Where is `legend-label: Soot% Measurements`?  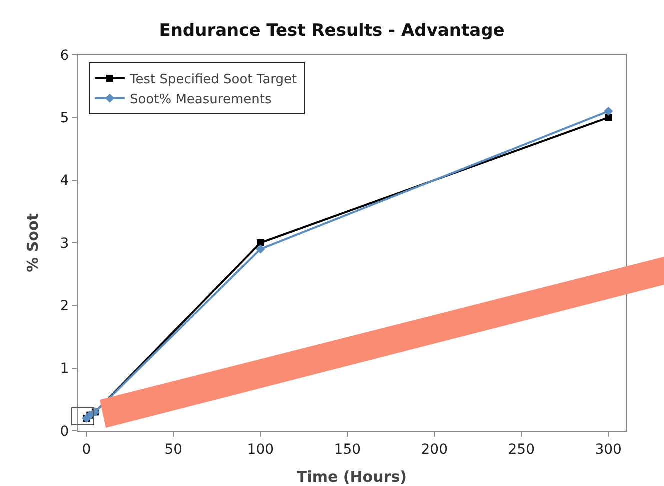 legend-label: Soot% Measurements is located at coordinates (201, 100).